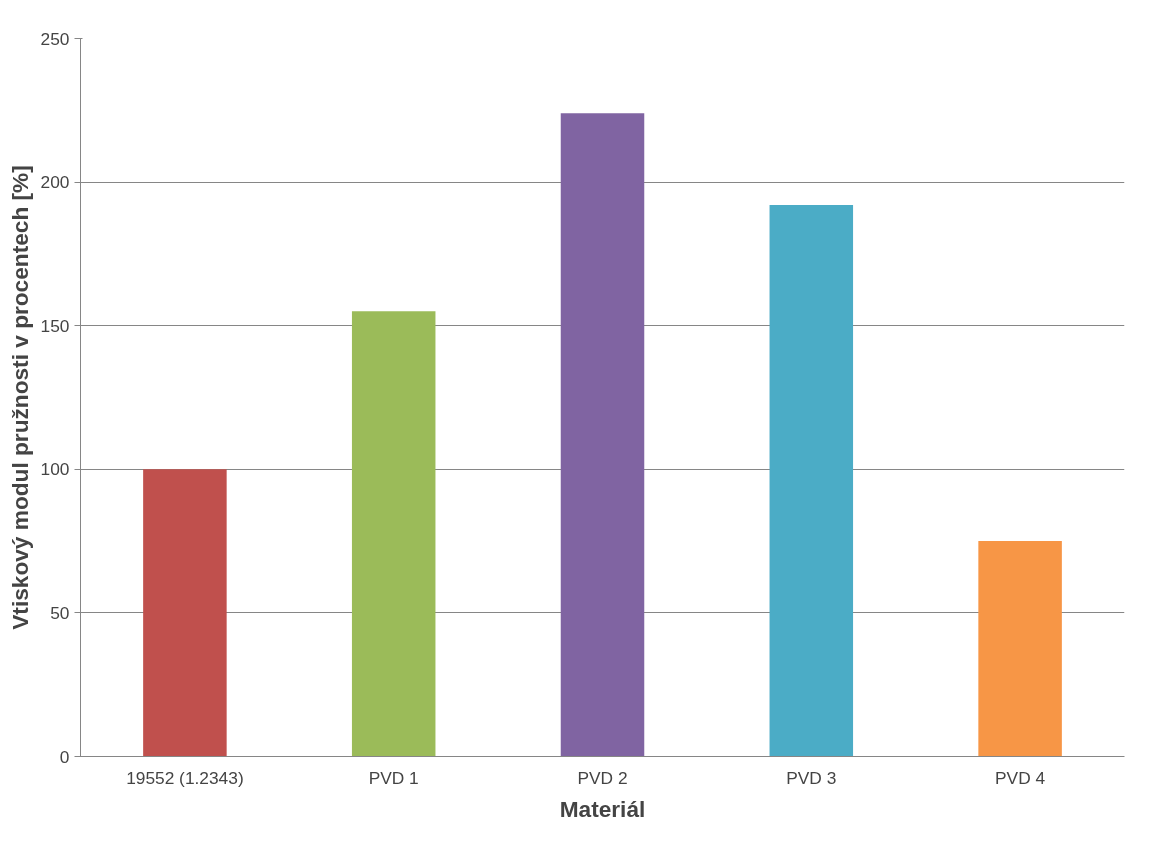 Image resolution: width=1154 pixels, height=860 pixels. What do you see at coordinates (55, 38) in the screenshot?
I see `y-tick-label: 250` at bounding box center [55, 38].